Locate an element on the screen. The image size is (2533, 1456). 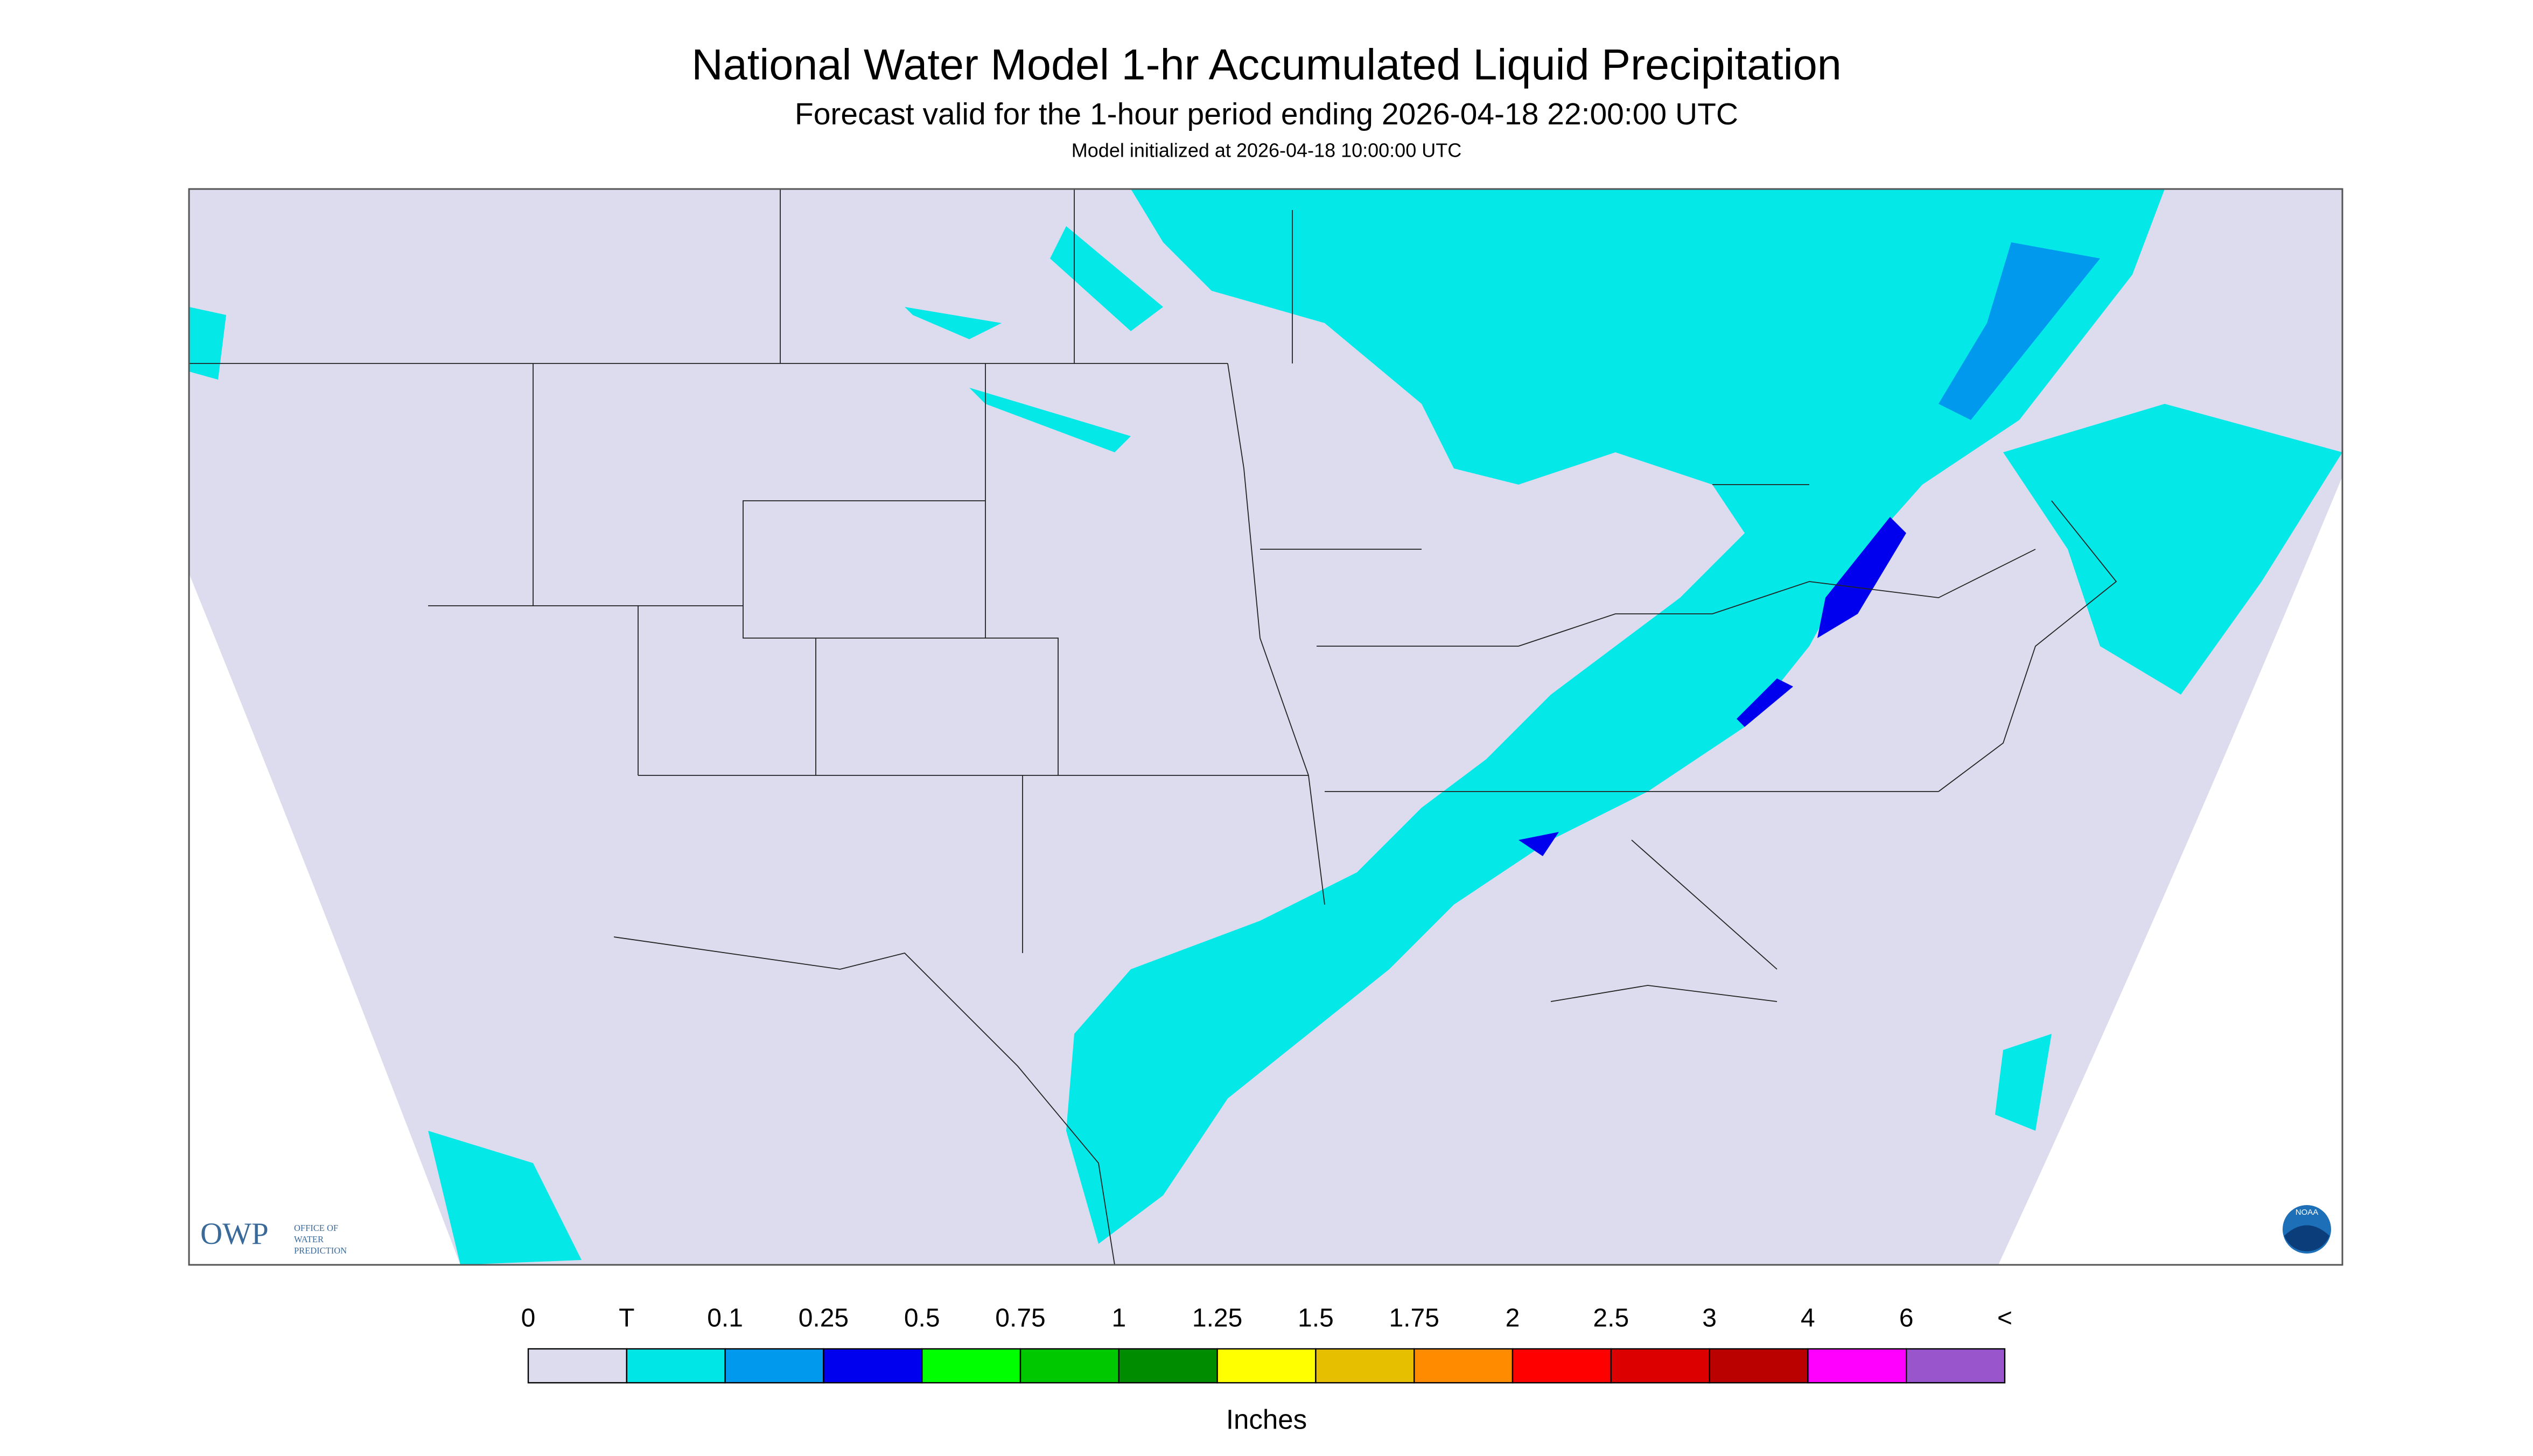
noaa-label: NOAA is located at coordinates (2307, 1212).